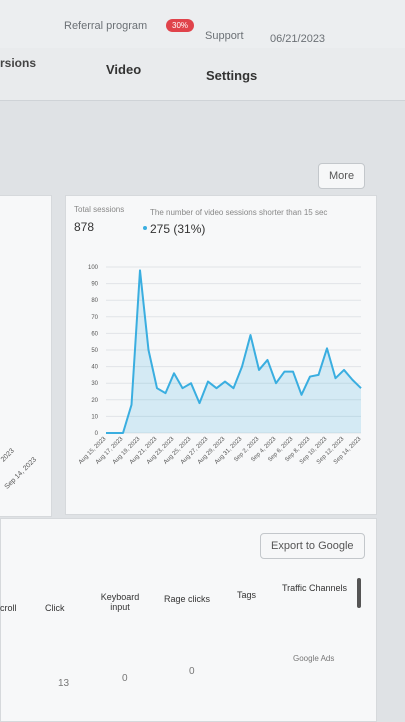 This screenshot has width=405, height=722. What do you see at coordinates (202, 74) in the screenshot?
I see `toolbar` at bounding box center [202, 74].